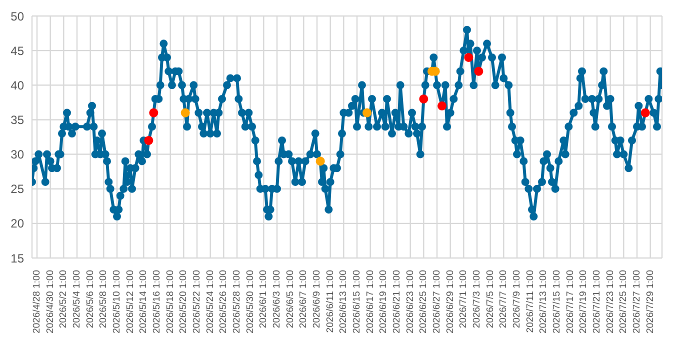 The width and height of the screenshot is (700, 344). Describe the element at coordinates (104, 299) in the screenshot. I see `x-tick-label: 2026/5/8 1:00` at that location.